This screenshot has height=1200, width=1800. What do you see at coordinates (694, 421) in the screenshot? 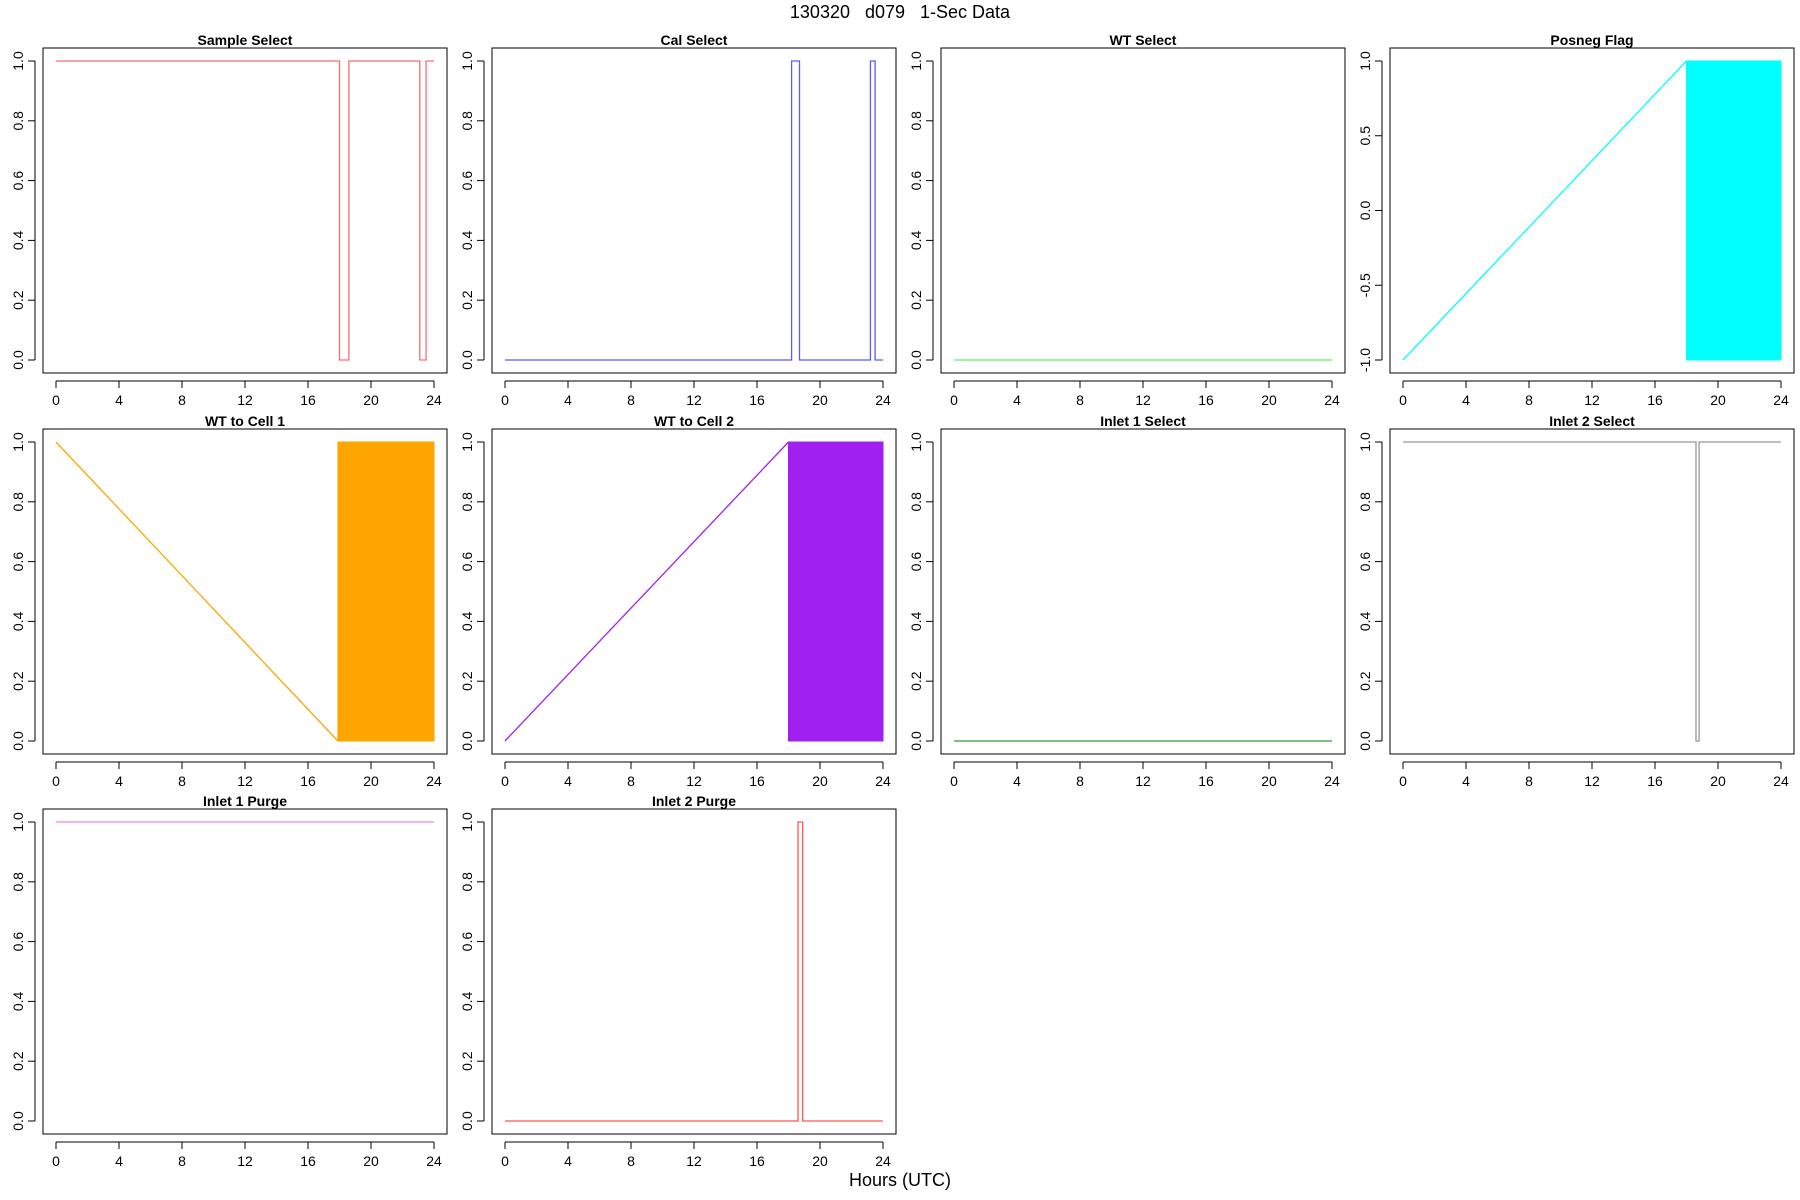
I see `panel-title: WT to Cell 2` at bounding box center [694, 421].